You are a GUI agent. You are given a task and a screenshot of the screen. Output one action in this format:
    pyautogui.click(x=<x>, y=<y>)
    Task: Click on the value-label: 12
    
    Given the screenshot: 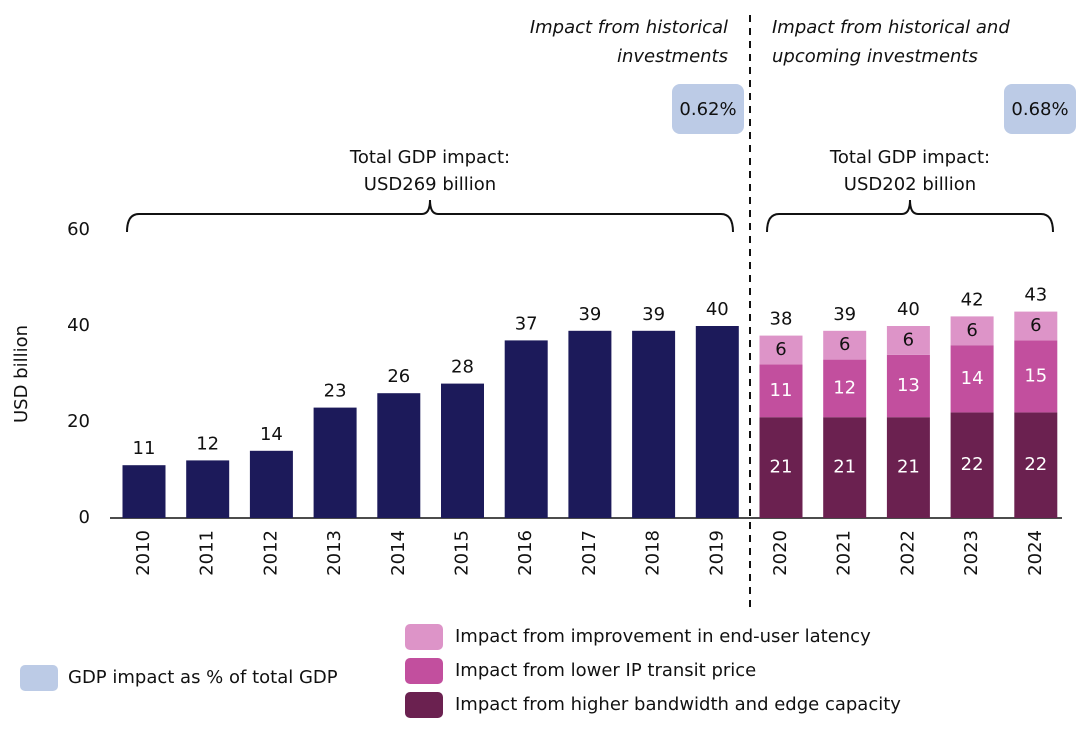 What is the action you would take?
    pyautogui.click(x=207, y=443)
    